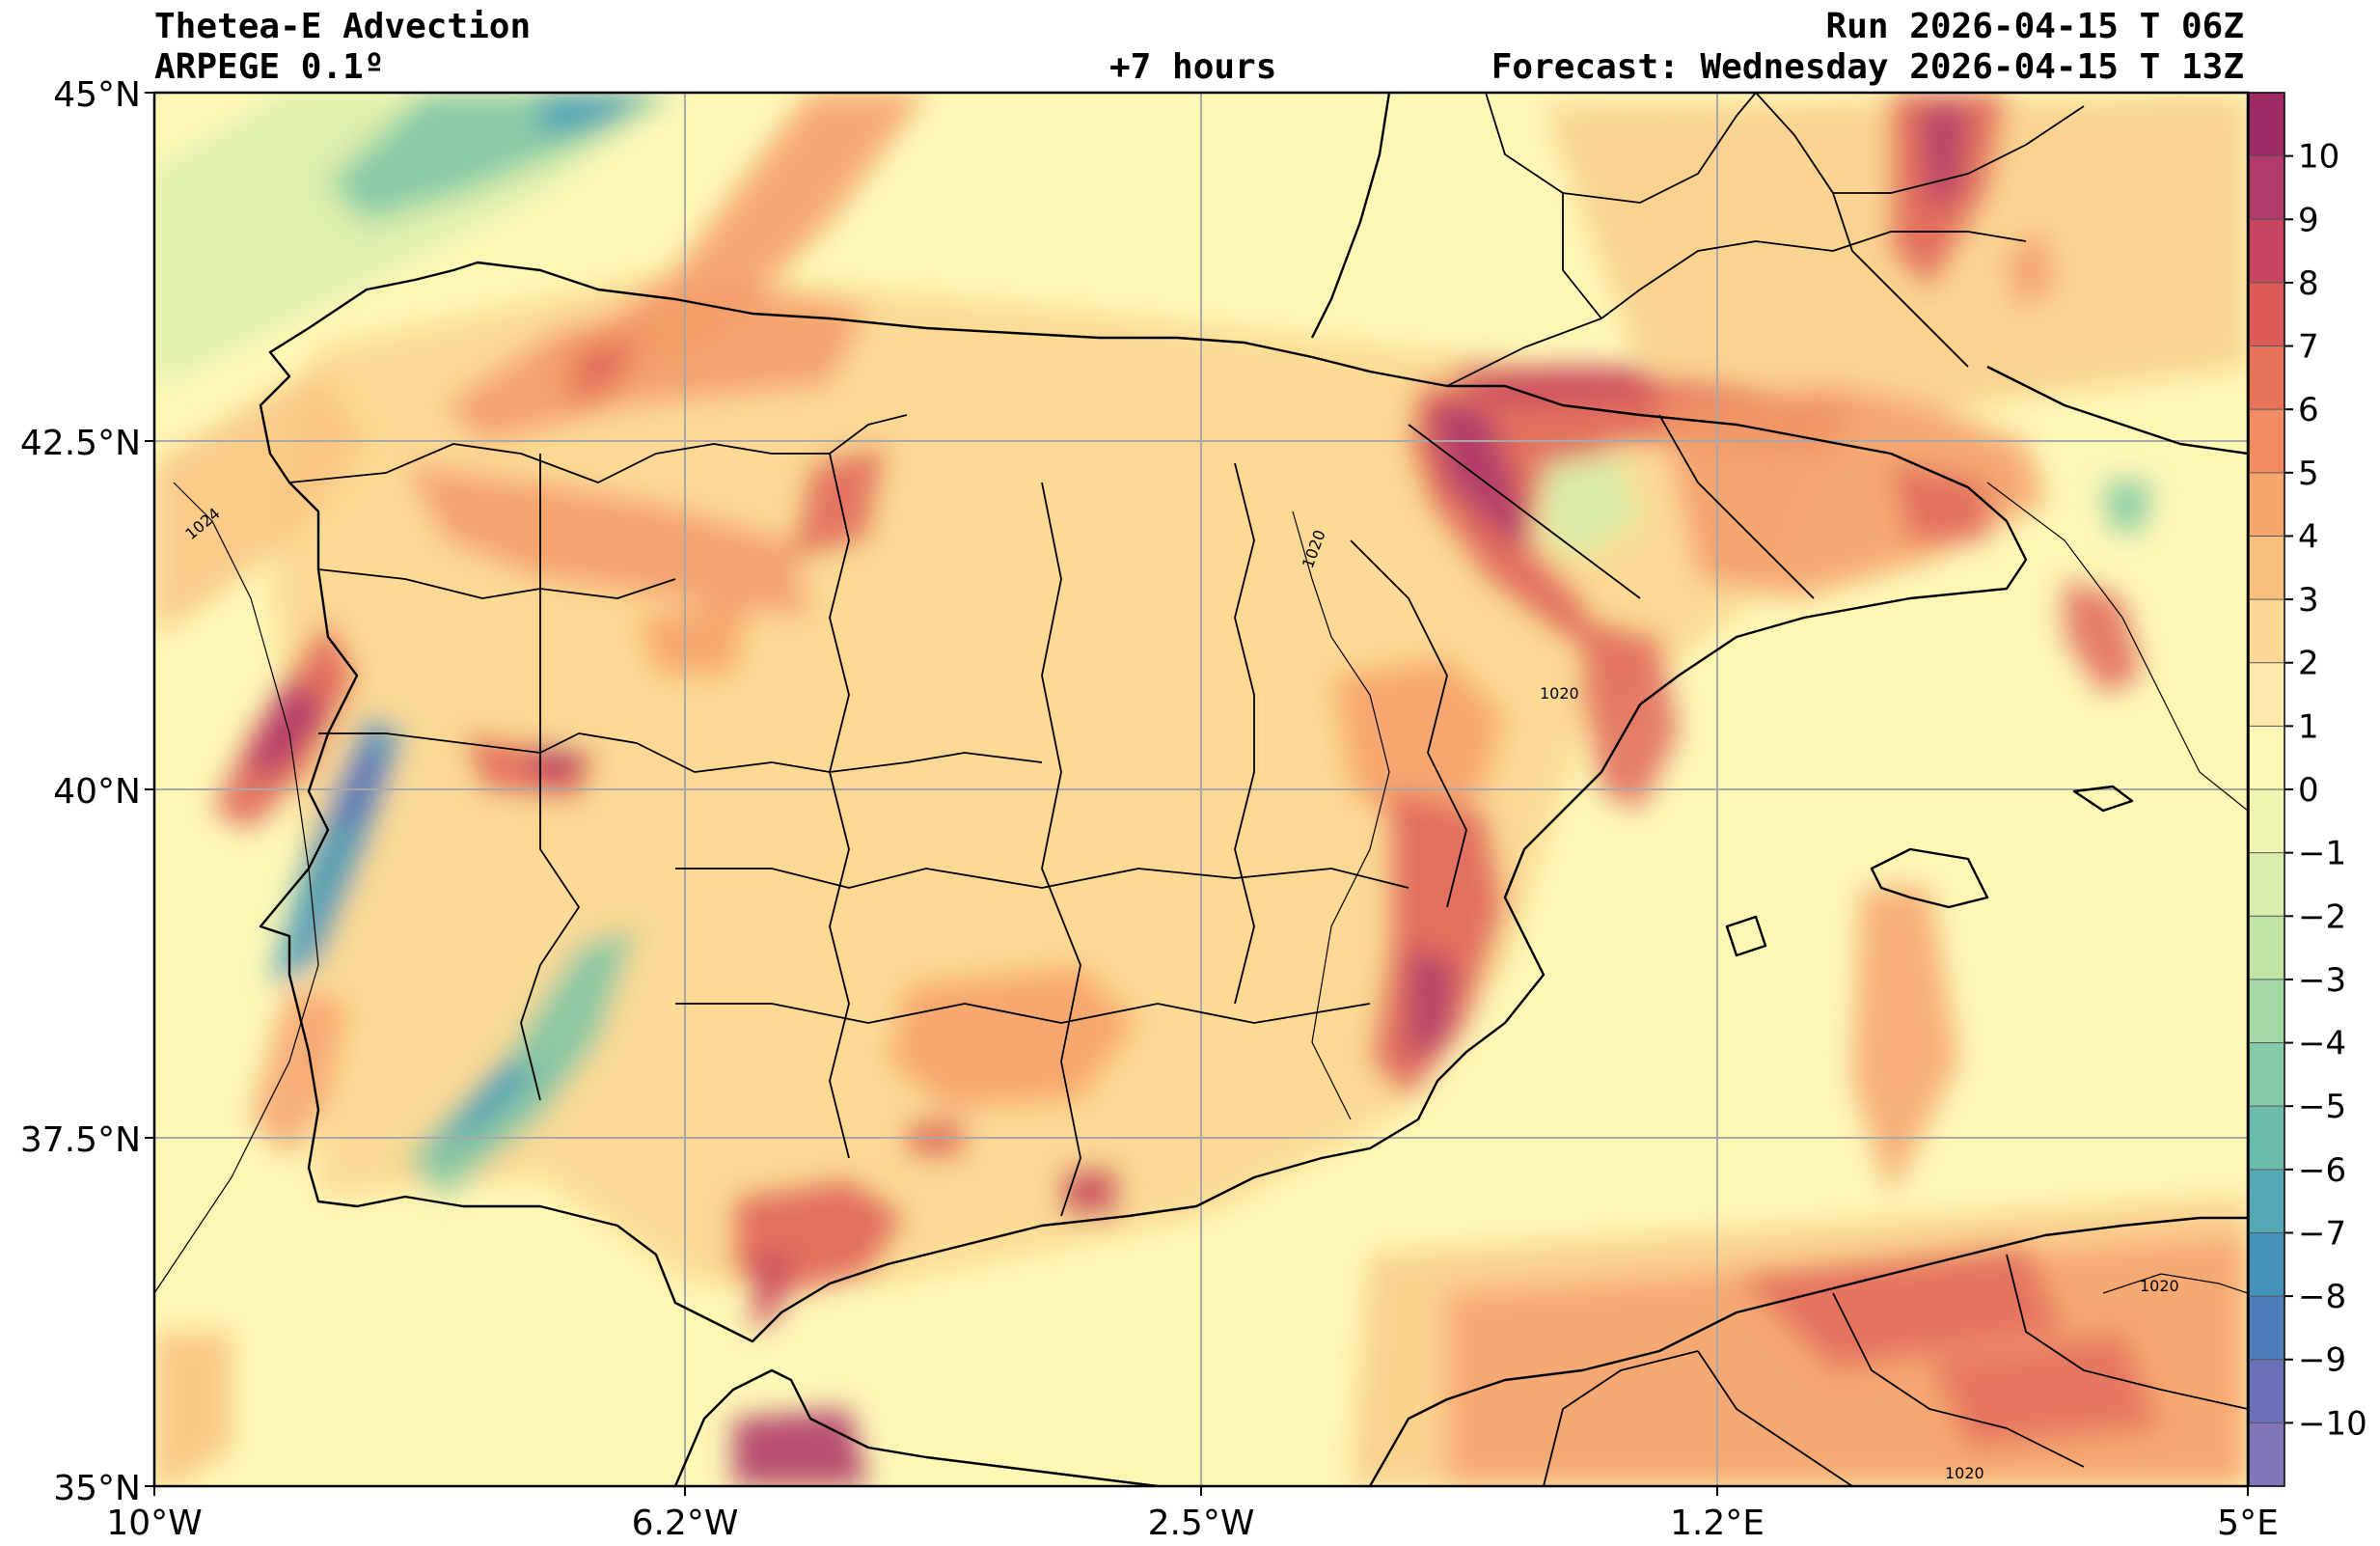 The image size is (2380, 1546). I want to click on colorbar-tick-label: −9, so click(2322, 1361).